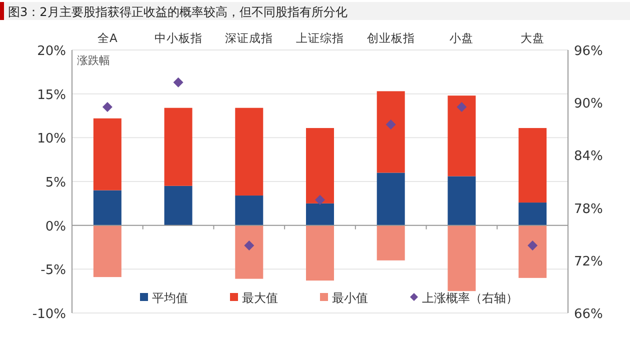 This screenshot has height=347, width=630. What do you see at coordinates (350, 298) in the screenshot?
I see `legend-label: 最小值` at bounding box center [350, 298].